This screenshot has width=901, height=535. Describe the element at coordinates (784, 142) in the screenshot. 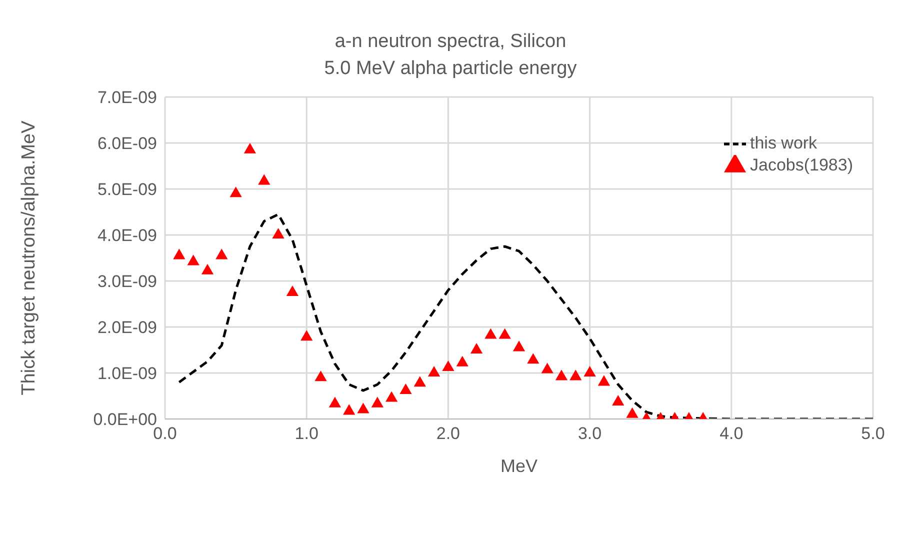

I see `legend-label: this work` at that location.